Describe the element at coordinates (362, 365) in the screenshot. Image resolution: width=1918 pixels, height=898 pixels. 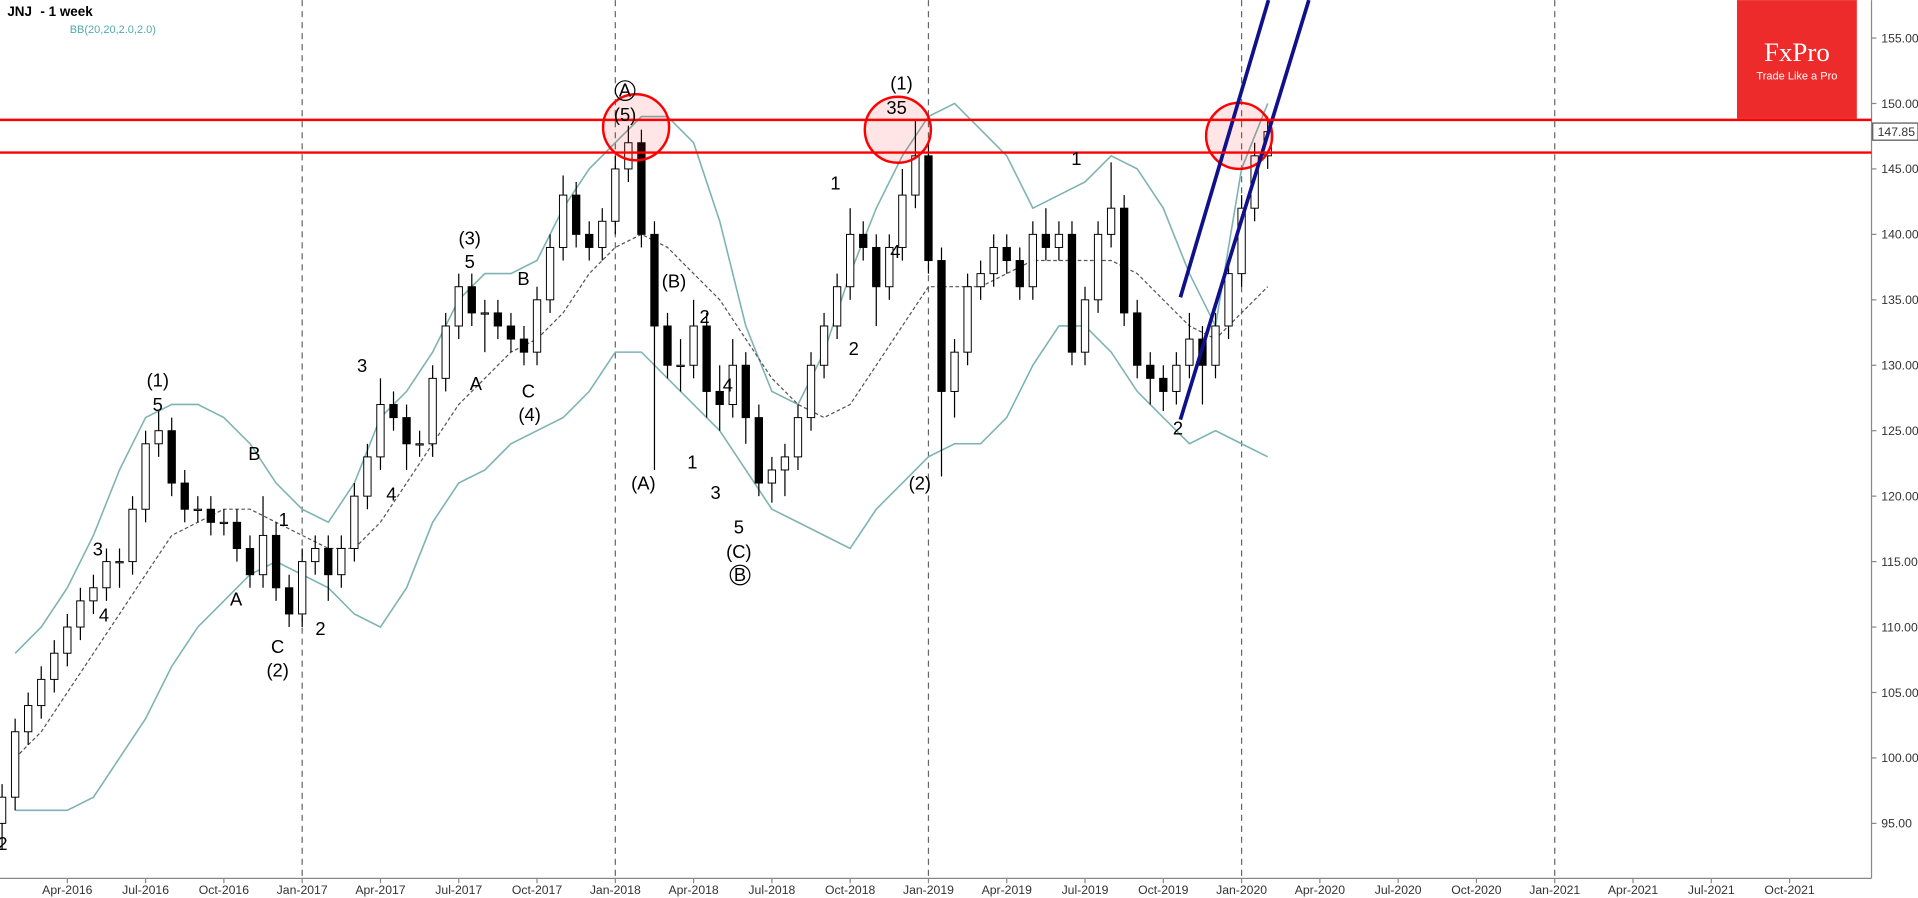
I see `wave-label: 3` at that location.